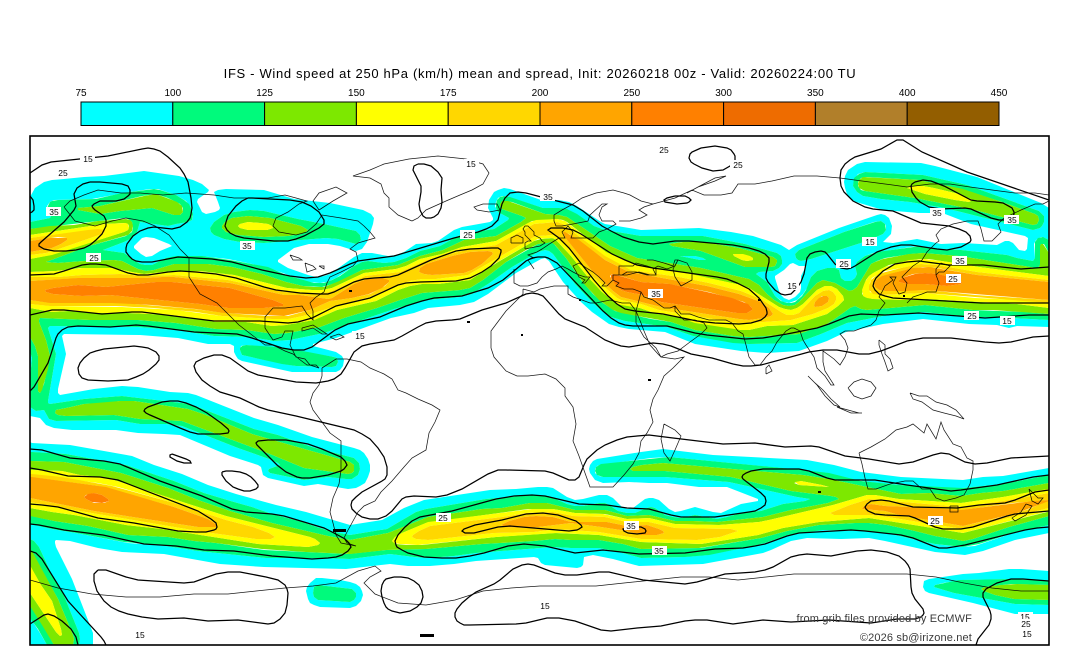  What do you see at coordinates (356, 93) in the screenshot?
I see `svg-text: 150` at bounding box center [356, 93].